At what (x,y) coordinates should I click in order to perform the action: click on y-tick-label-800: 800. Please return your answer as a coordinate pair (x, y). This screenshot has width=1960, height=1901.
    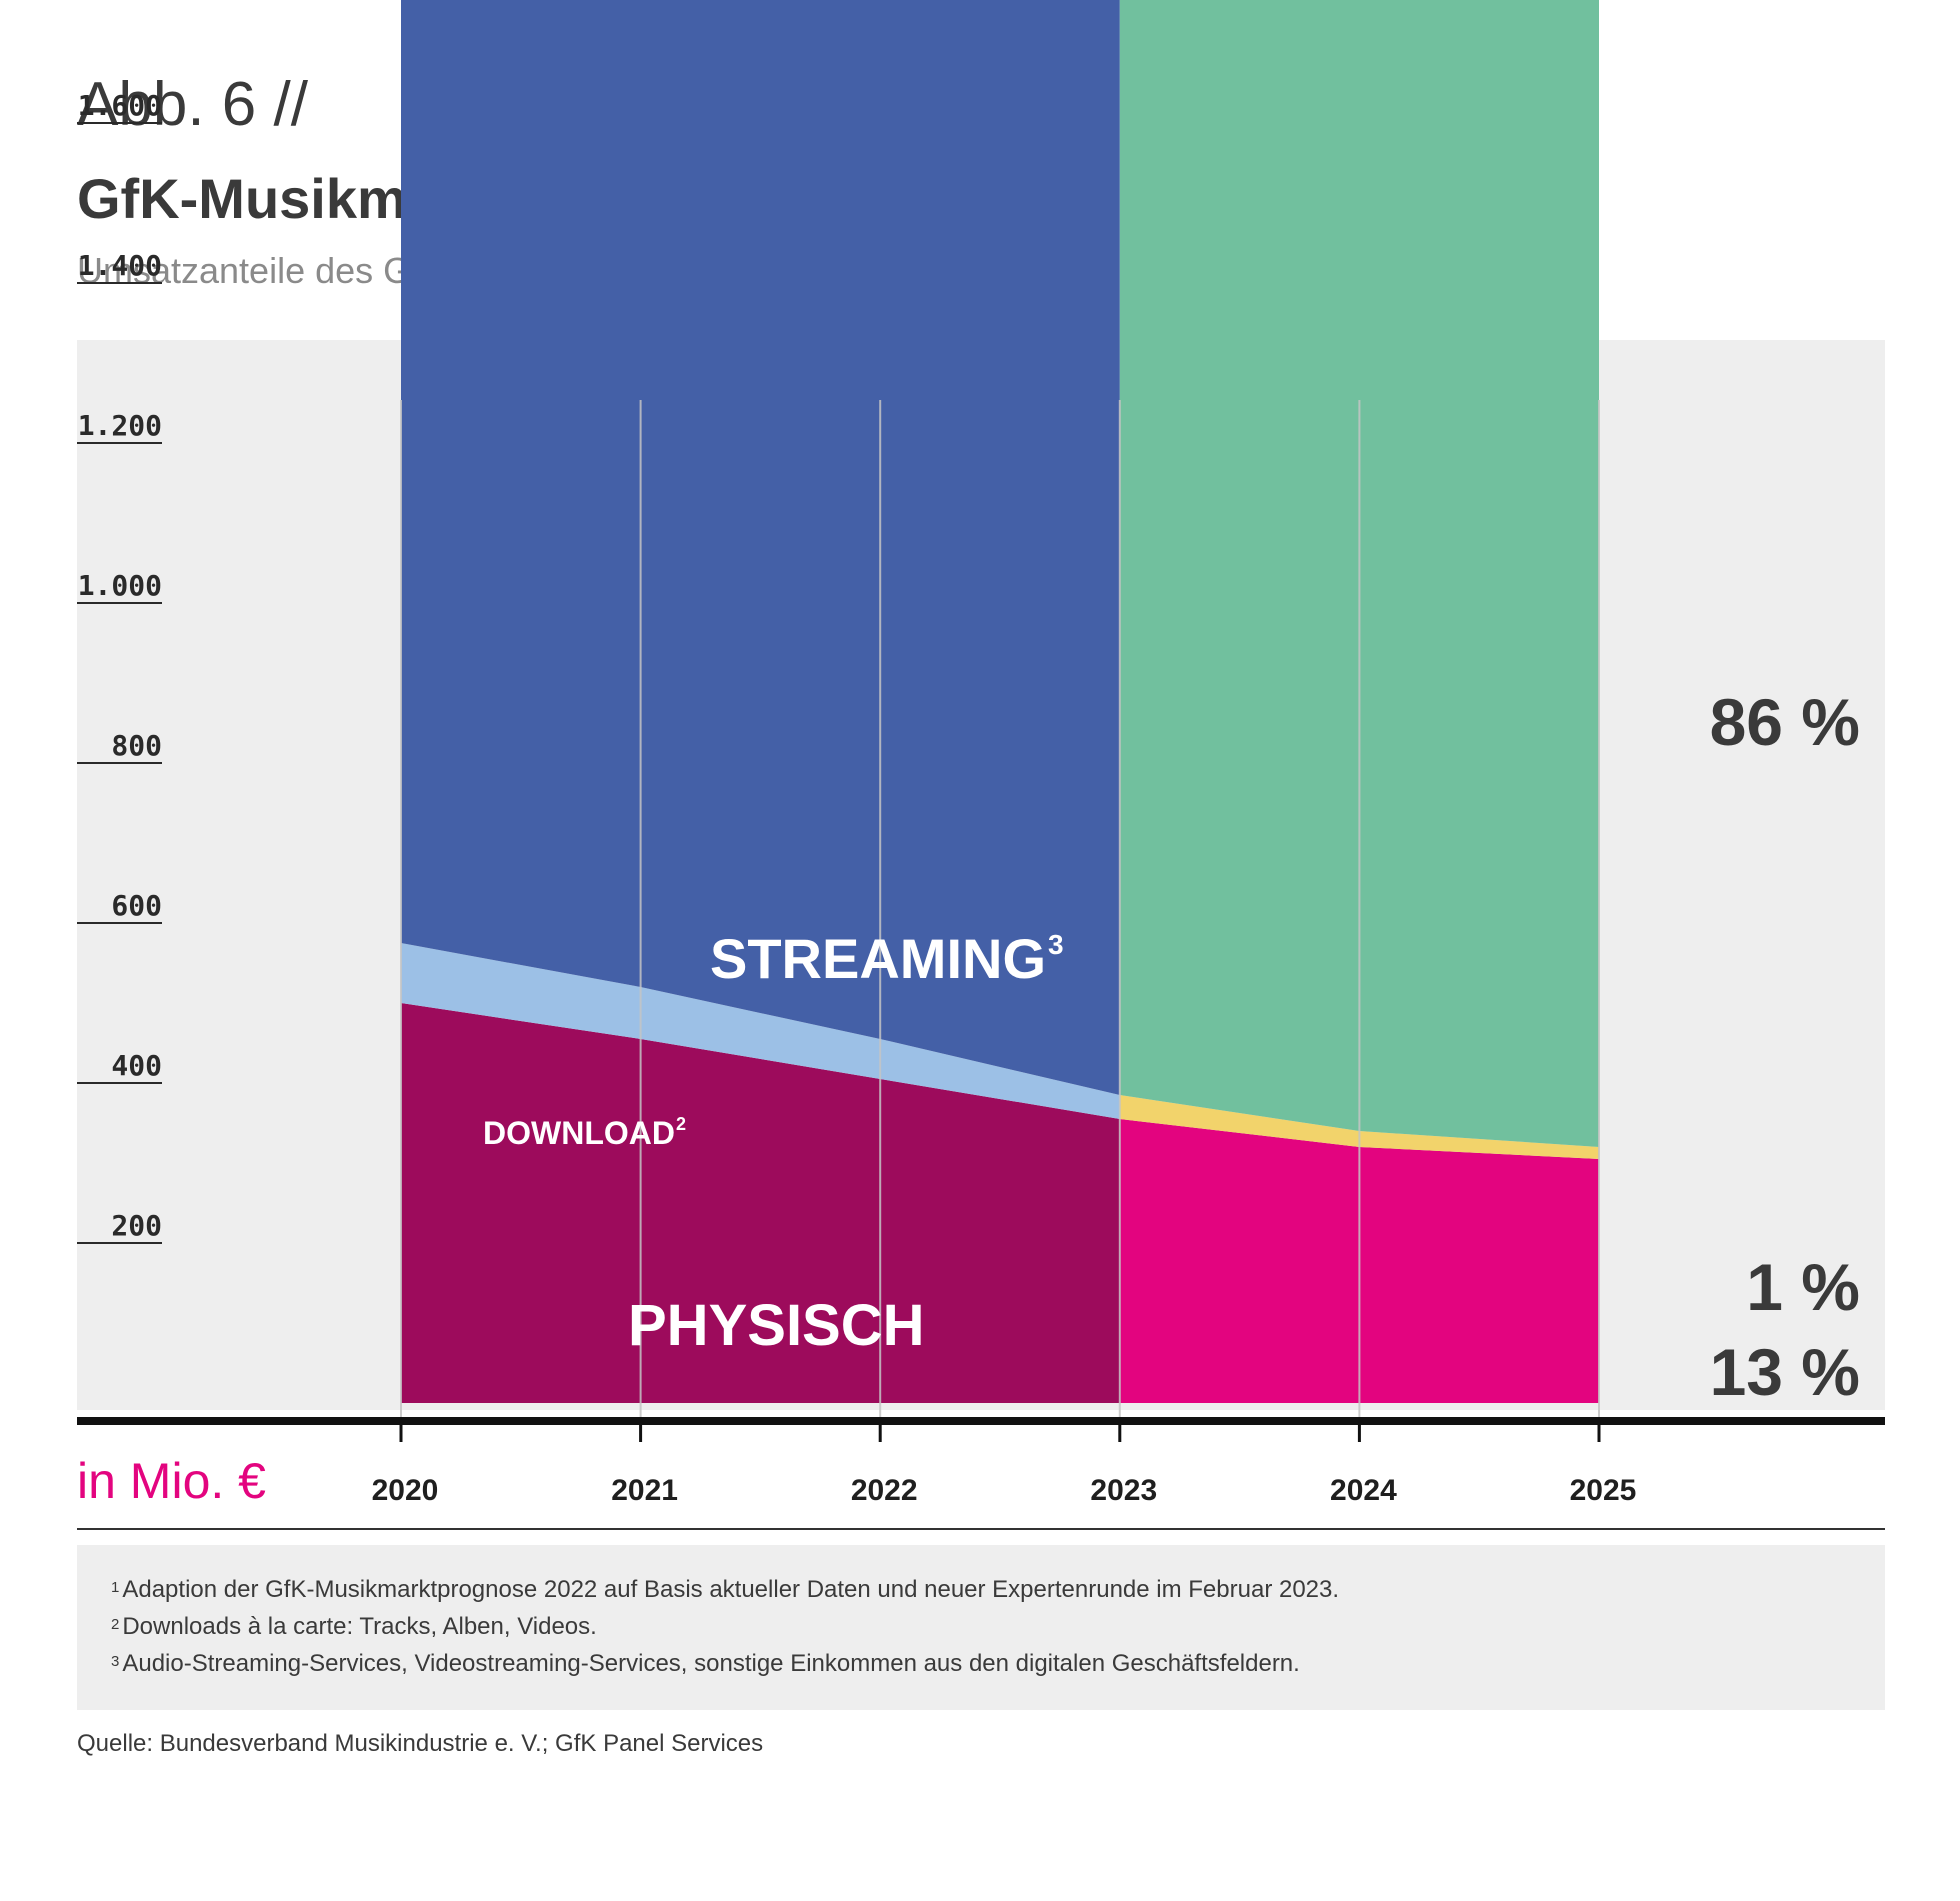
    Looking at the image, I should click on (136, 745).